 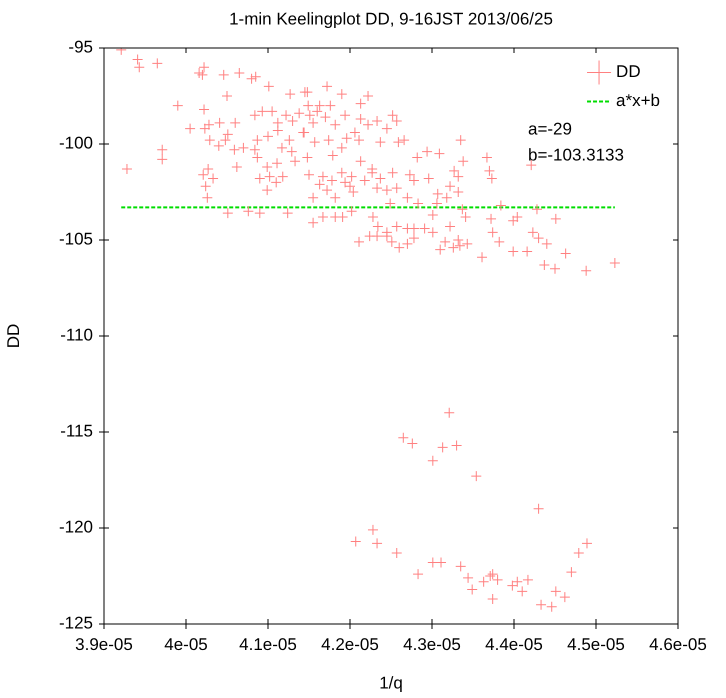 What do you see at coordinates (75, 527) in the screenshot?
I see `y-tick-label: -120` at bounding box center [75, 527].